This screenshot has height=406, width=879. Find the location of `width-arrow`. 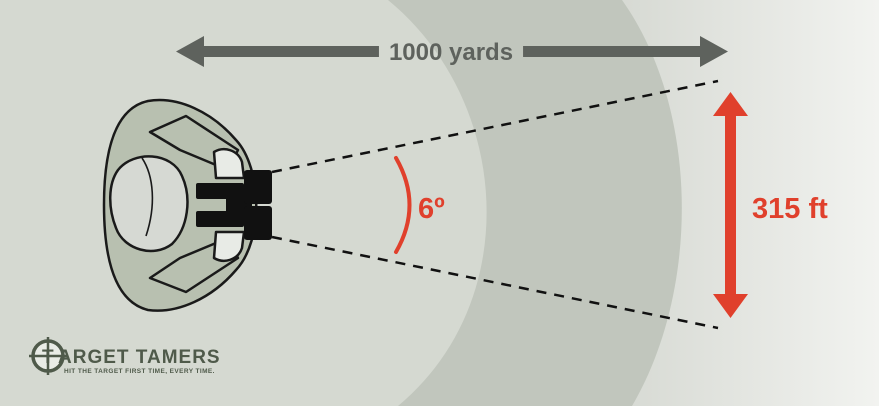

width-arrow is located at coordinates (730, 205).